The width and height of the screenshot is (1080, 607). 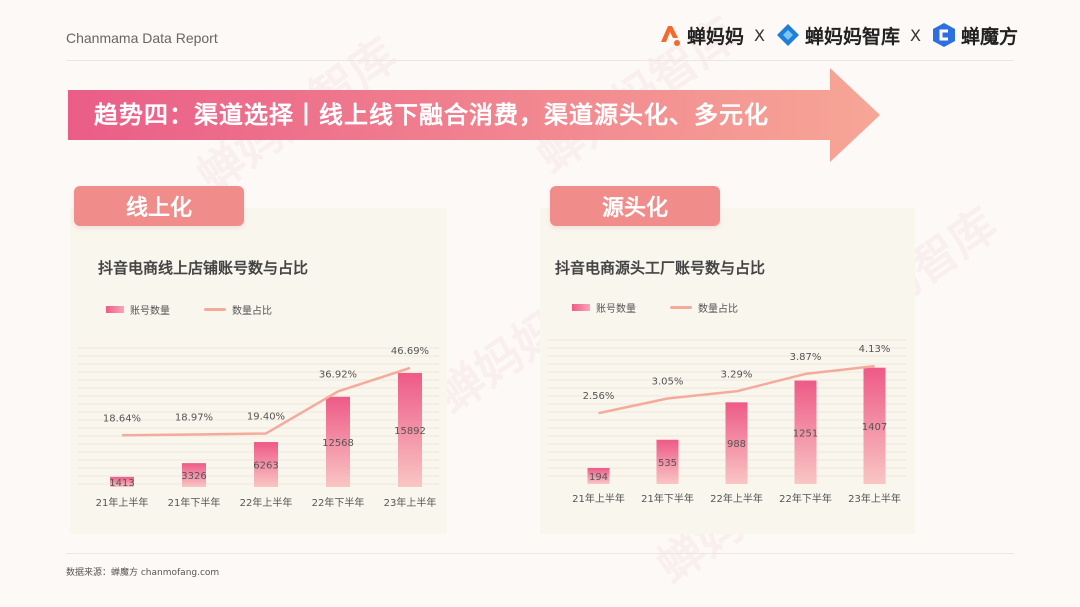 What do you see at coordinates (943, 35) in the screenshot?
I see `chanmofang-logo-icon` at bounding box center [943, 35].